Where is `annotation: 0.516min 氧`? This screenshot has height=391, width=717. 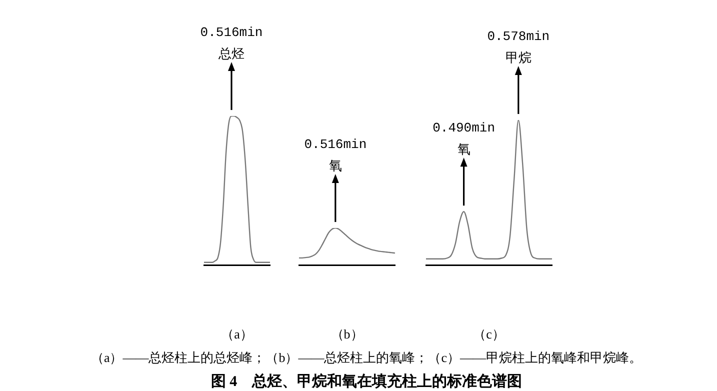
annotation: 0.516min 氧 is located at coordinates (335, 155).